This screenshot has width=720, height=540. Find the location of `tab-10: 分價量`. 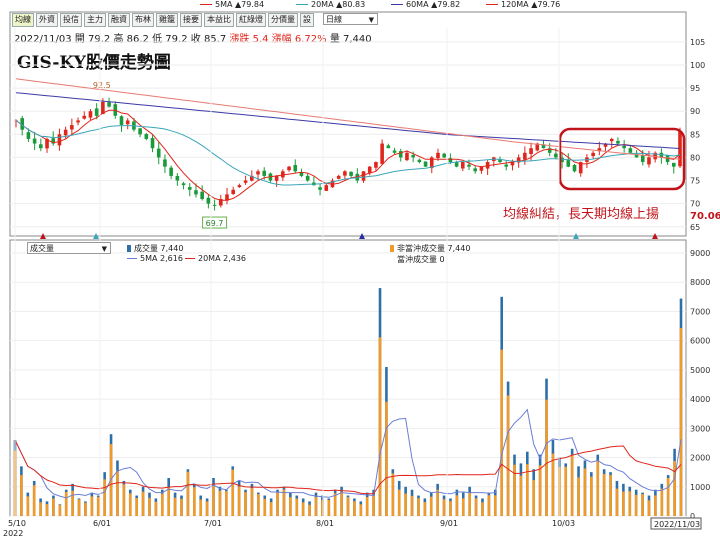

tab-10: 分價量 is located at coordinates (283, 20).